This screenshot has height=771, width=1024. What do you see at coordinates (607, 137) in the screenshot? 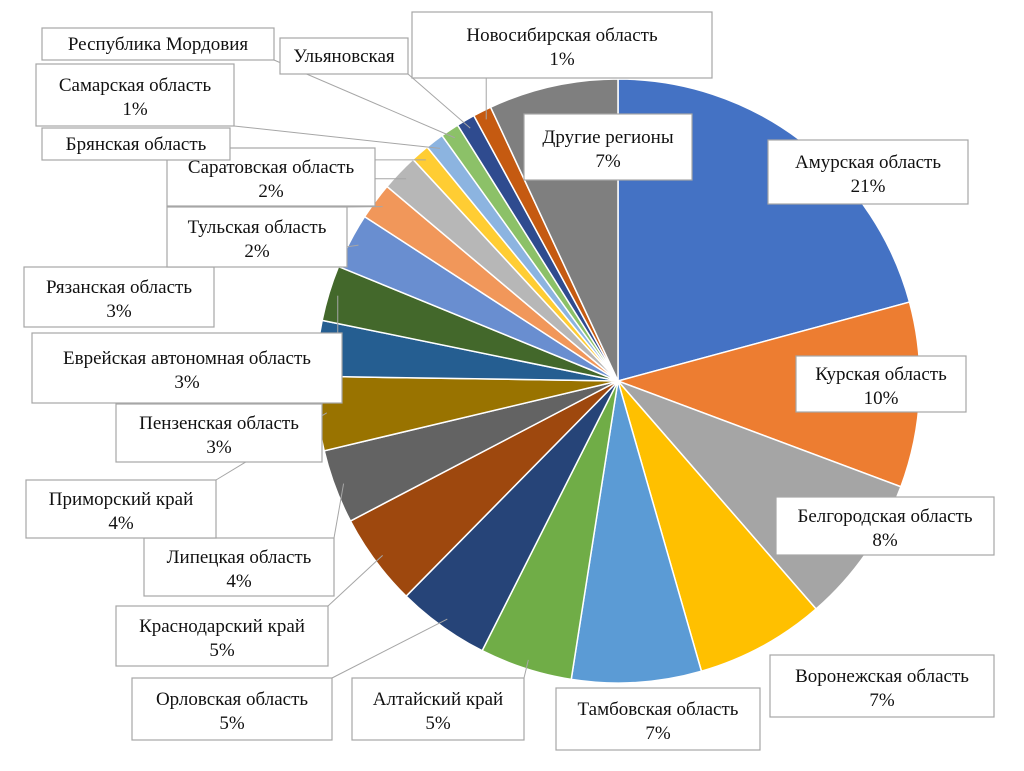
I see `slice-name-label: Другие регионы` at bounding box center [607, 137].